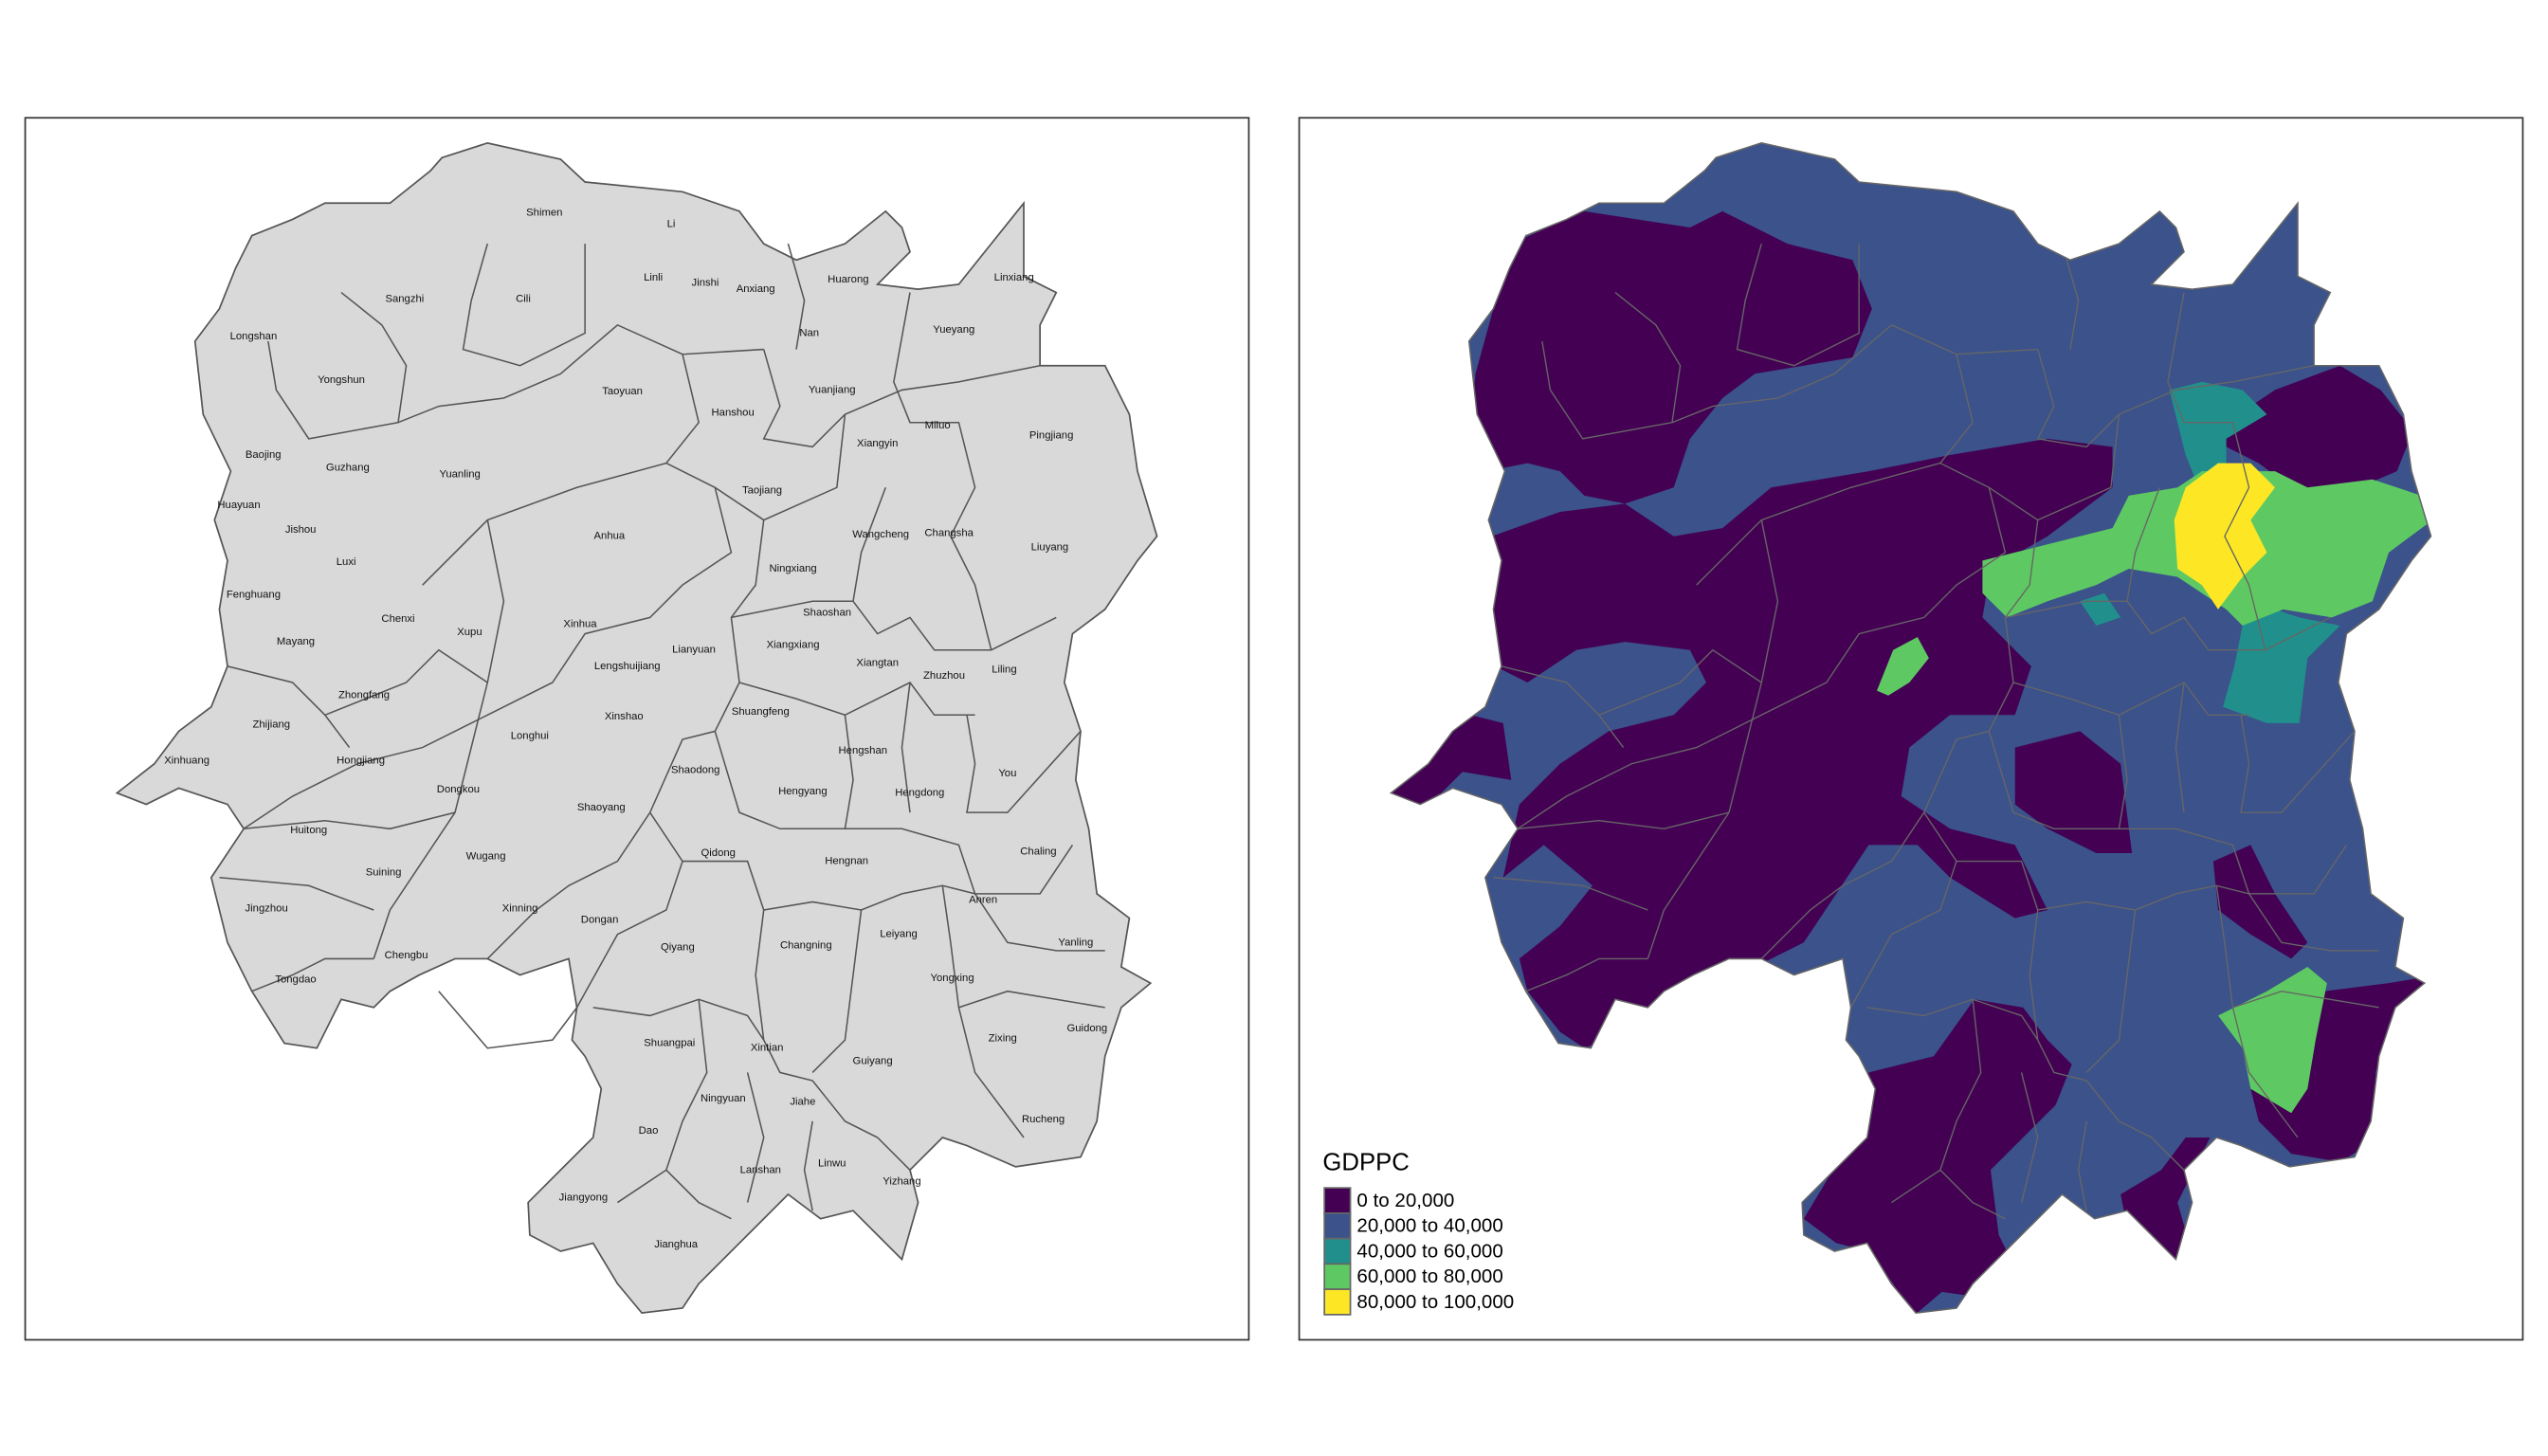 The width and height of the screenshot is (2548, 1456). Describe the element at coordinates (364, 695) in the screenshot. I see `county-label: Zhongfang` at that location.